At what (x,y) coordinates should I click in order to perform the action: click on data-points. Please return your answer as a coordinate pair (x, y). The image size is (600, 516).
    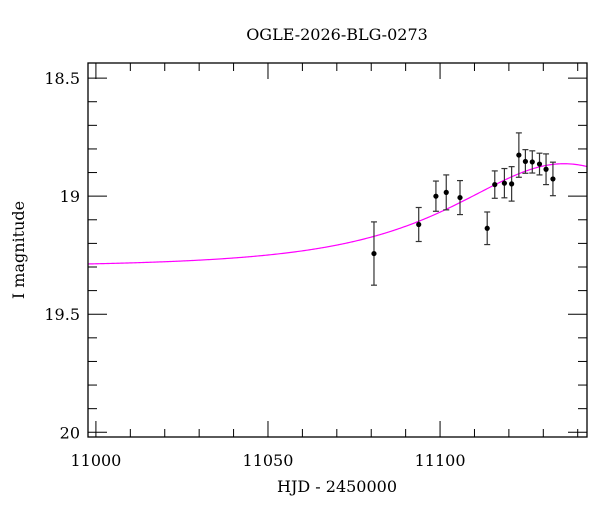
    Looking at the image, I should click on (463, 209).